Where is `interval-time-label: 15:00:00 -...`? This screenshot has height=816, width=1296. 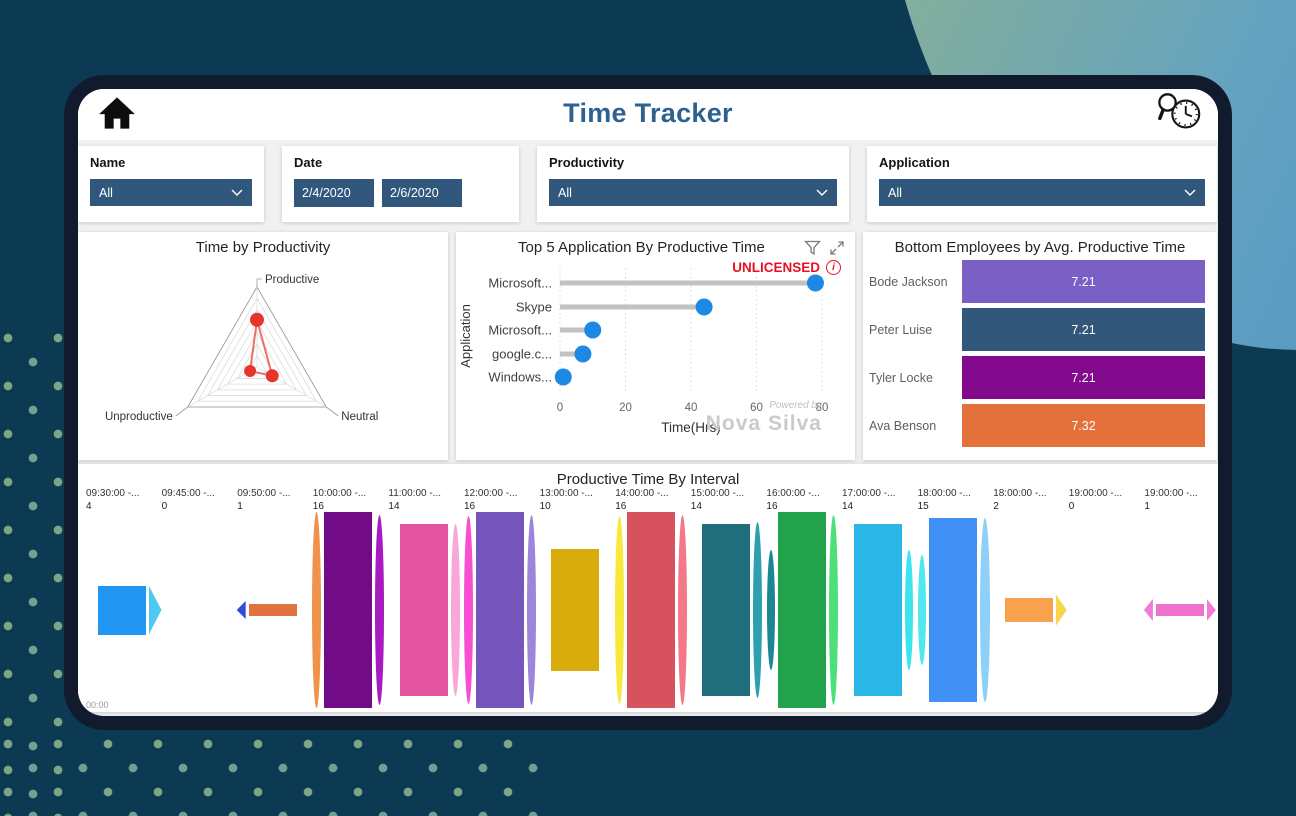
interval-time-label: 15:00:00 -... is located at coordinates (717, 493).